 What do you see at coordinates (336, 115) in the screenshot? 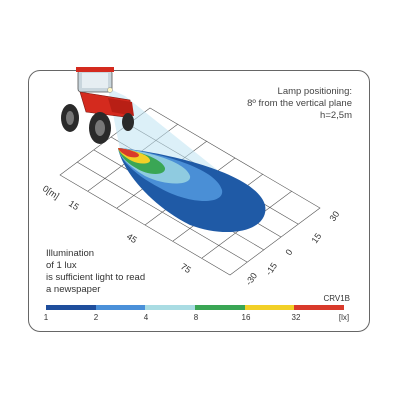
I see `lamp-note-line3: h=2,5m` at bounding box center [336, 115].